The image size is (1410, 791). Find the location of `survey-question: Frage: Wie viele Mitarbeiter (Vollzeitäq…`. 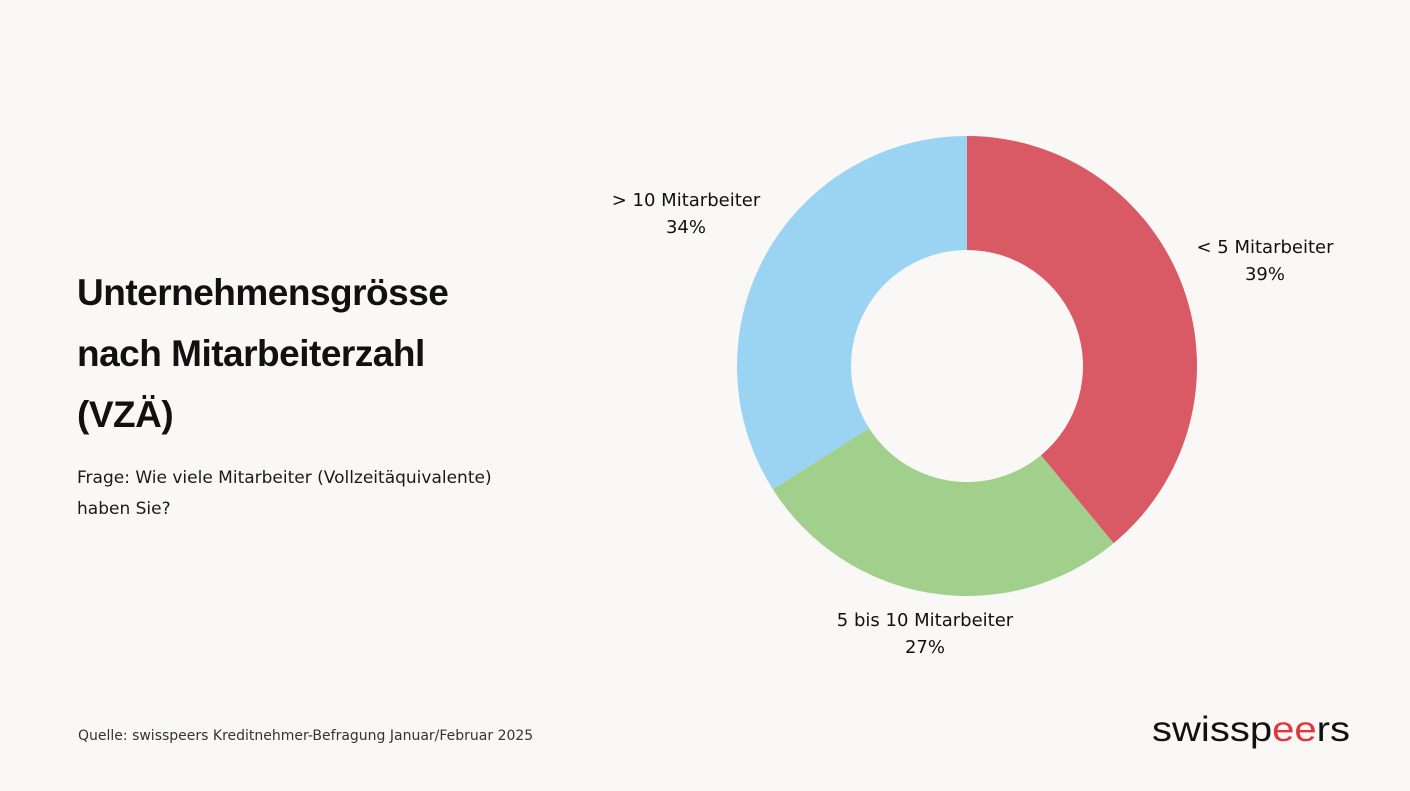

survey-question: Frage: Wie viele Mitarbeiter (Vollzeitäq… is located at coordinates (307, 494).